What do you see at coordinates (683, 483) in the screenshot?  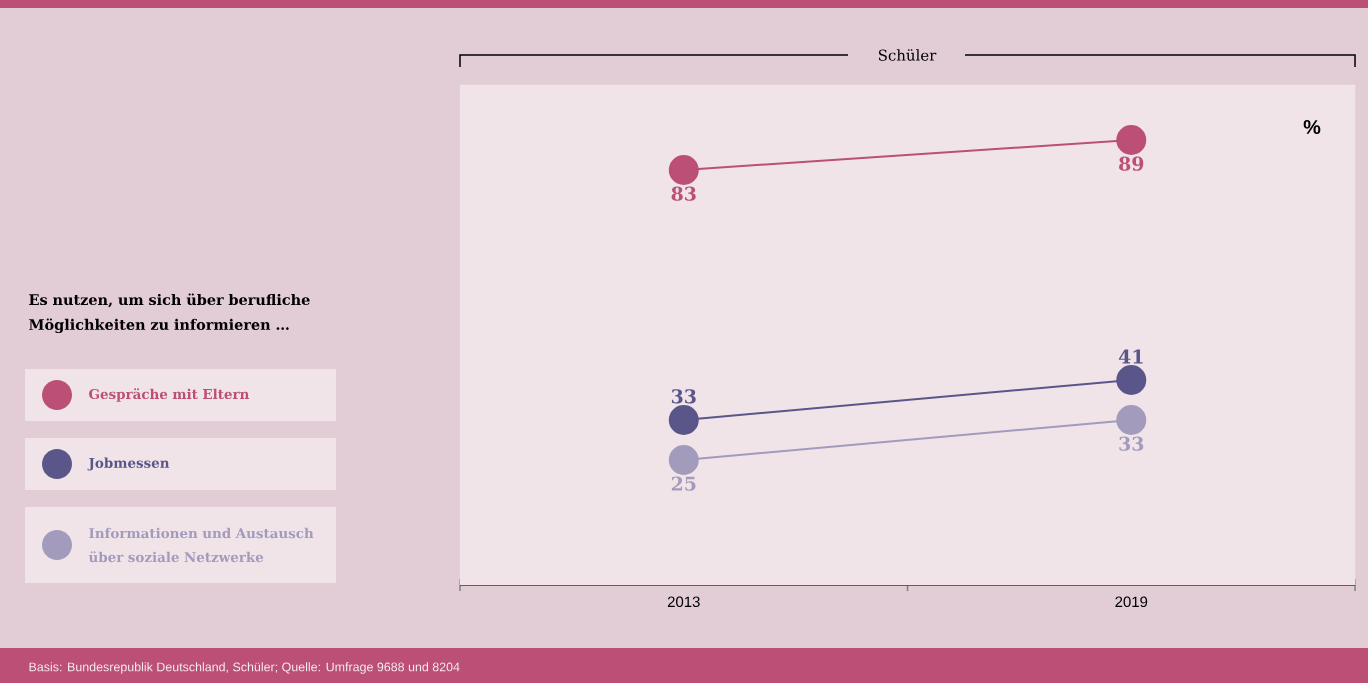 I see `data-label: 25` at bounding box center [683, 483].